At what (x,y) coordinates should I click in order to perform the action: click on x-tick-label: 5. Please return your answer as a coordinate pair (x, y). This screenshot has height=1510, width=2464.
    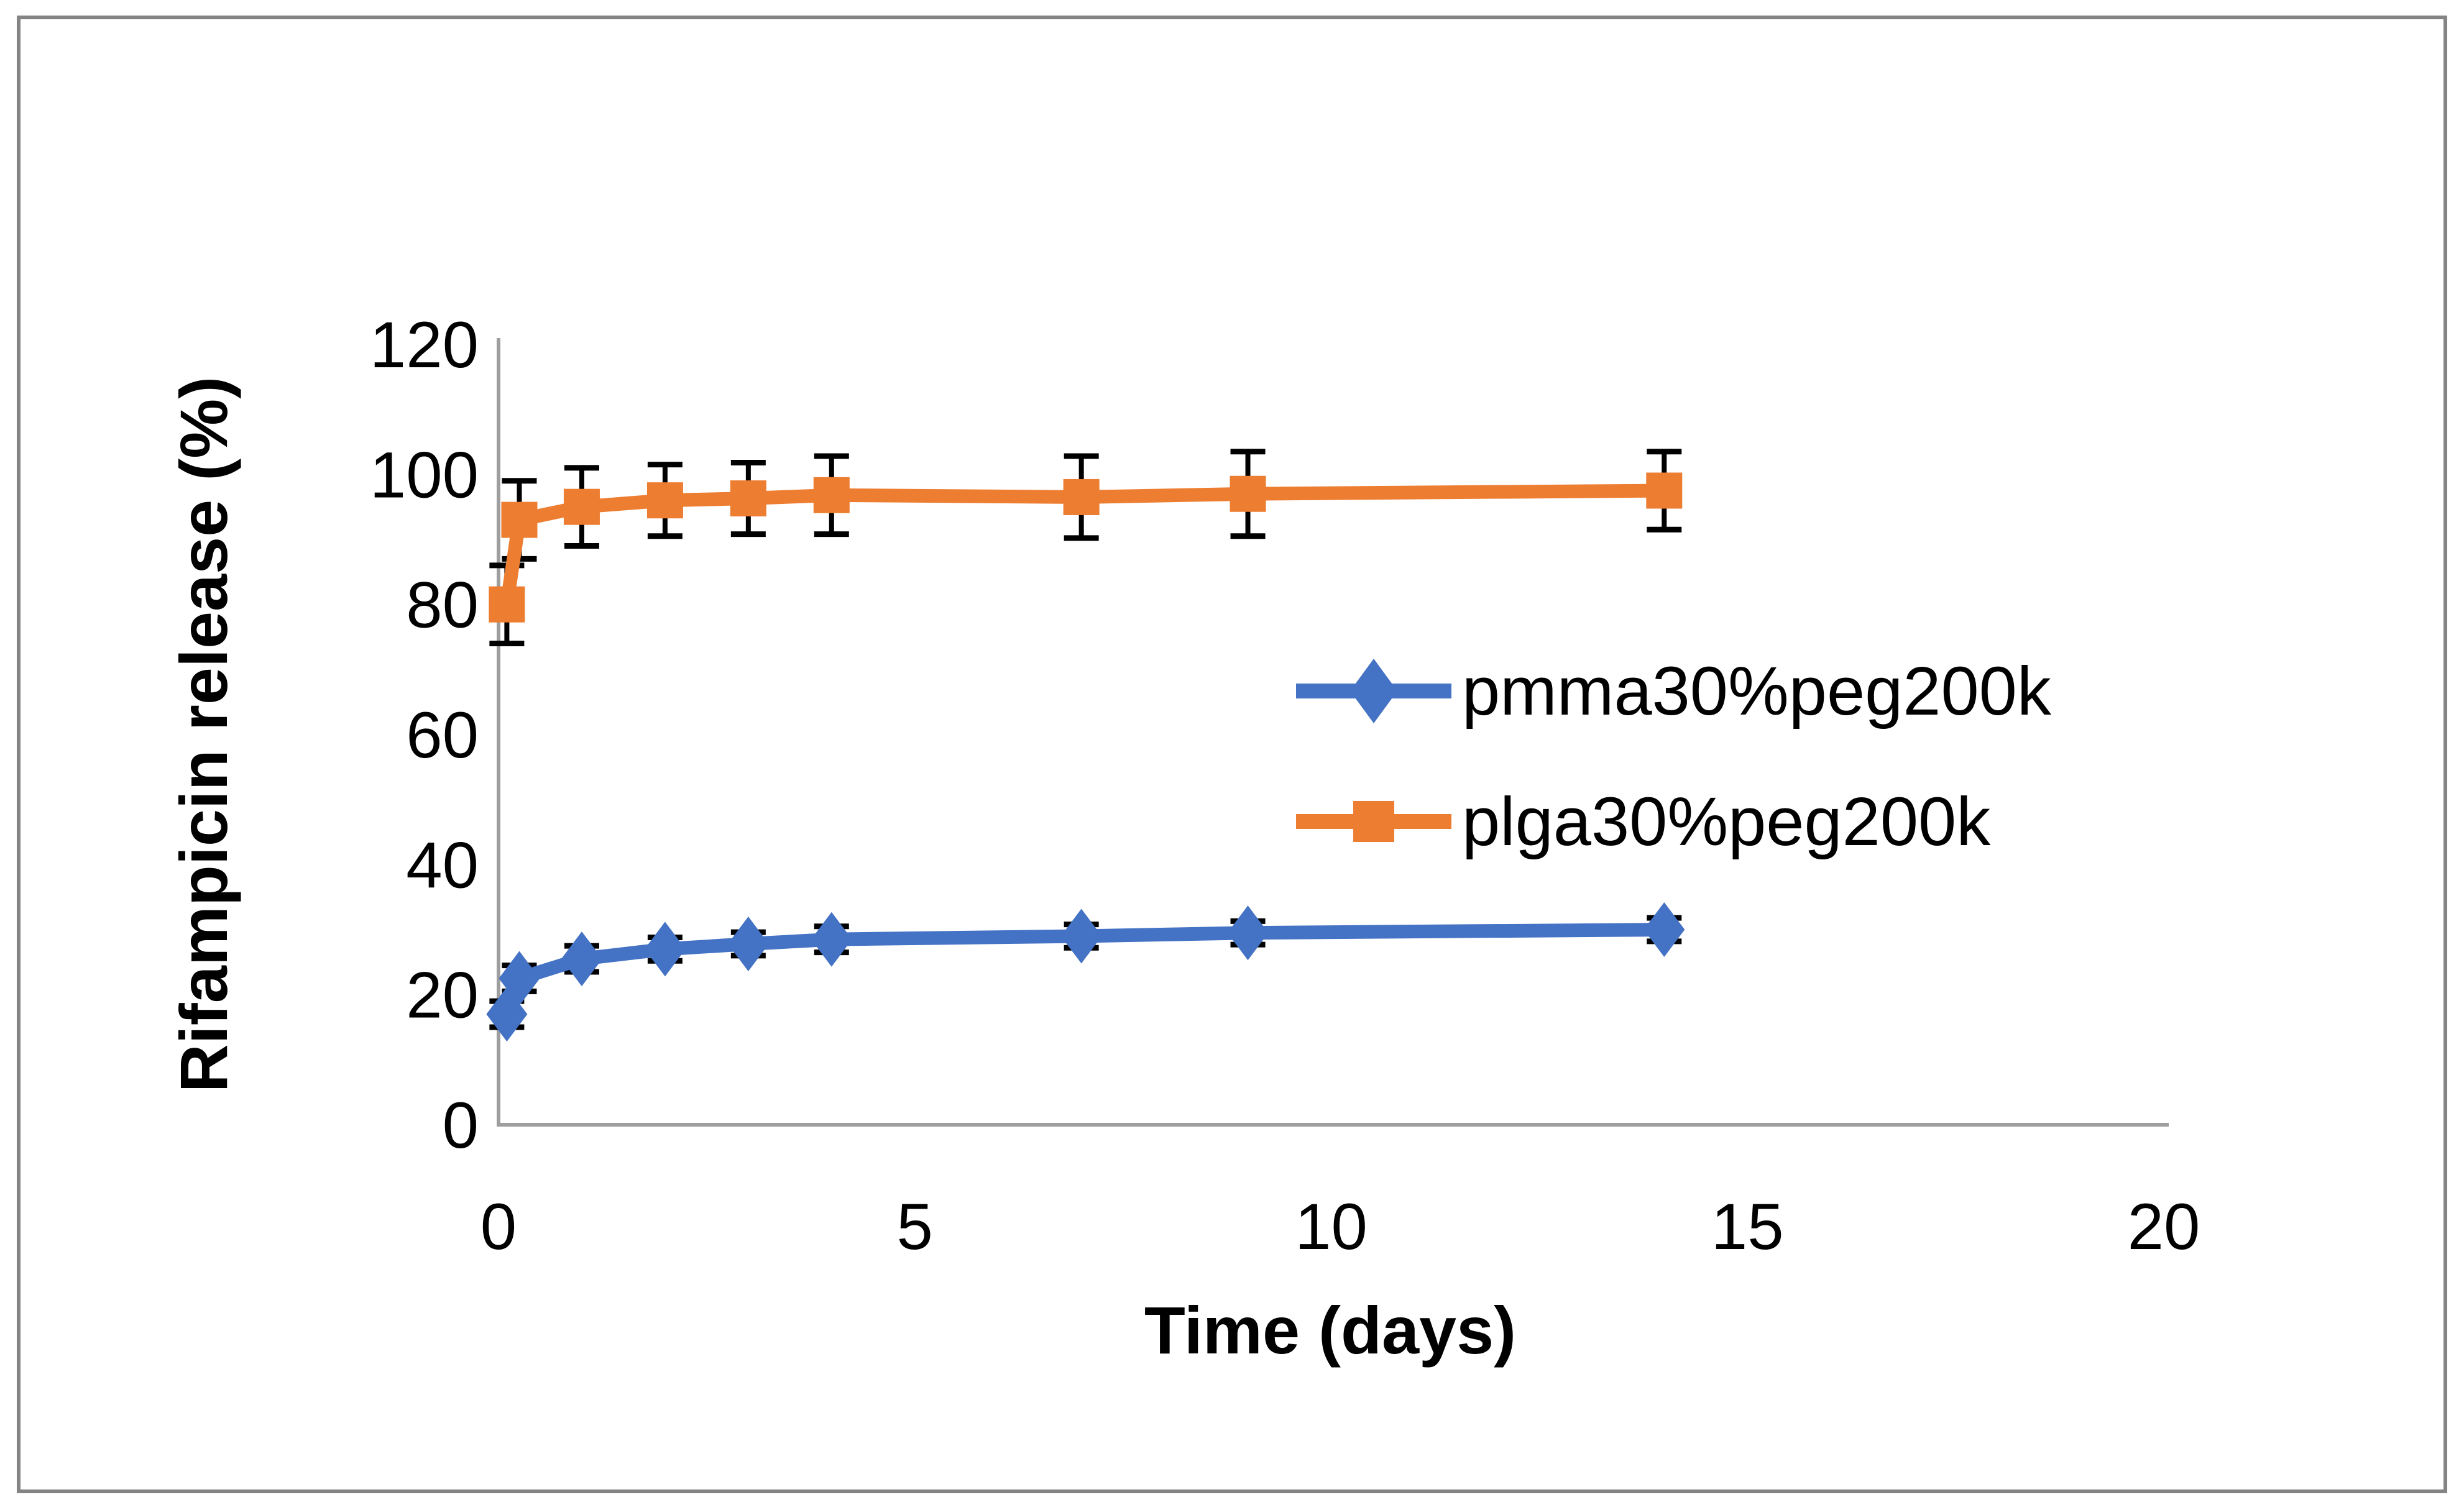
    Looking at the image, I should click on (915, 1227).